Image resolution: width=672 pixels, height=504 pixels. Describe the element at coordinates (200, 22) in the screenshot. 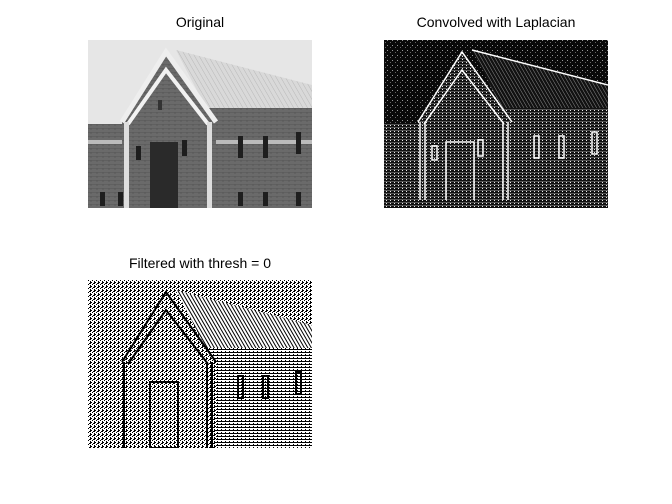

I see `title-original: Original` at that location.